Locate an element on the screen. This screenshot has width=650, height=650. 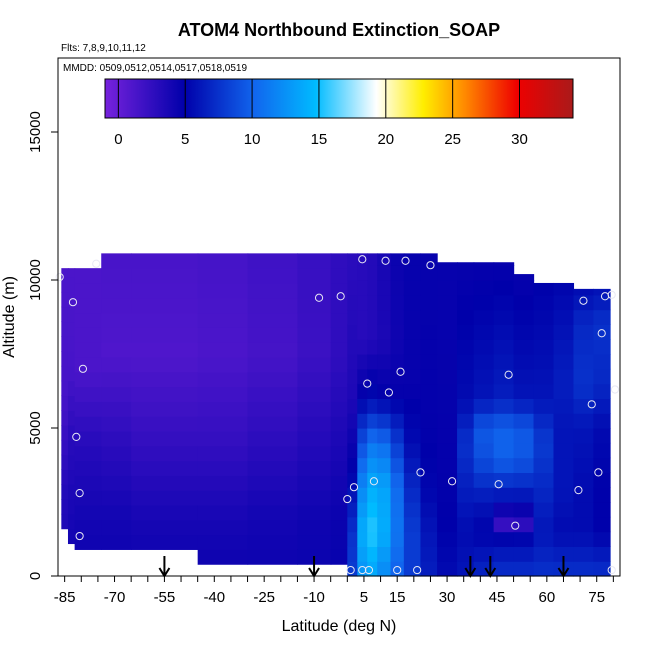
y-axis-label: Altitude (m) is located at coordinates (9, 317).